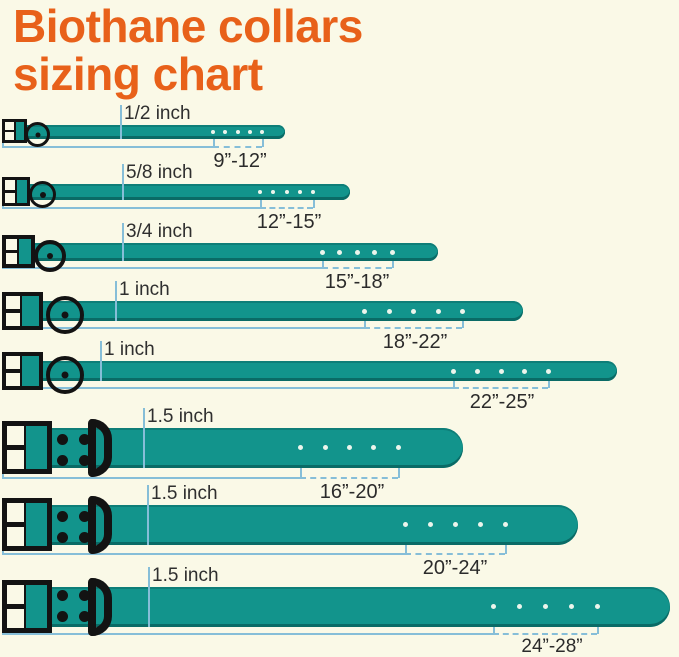 The height and width of the screenshot is (657, 679). Describe the element at coordinates (138, 74) in the screenshot. I see `title-line-2: sizing chart` at that location.